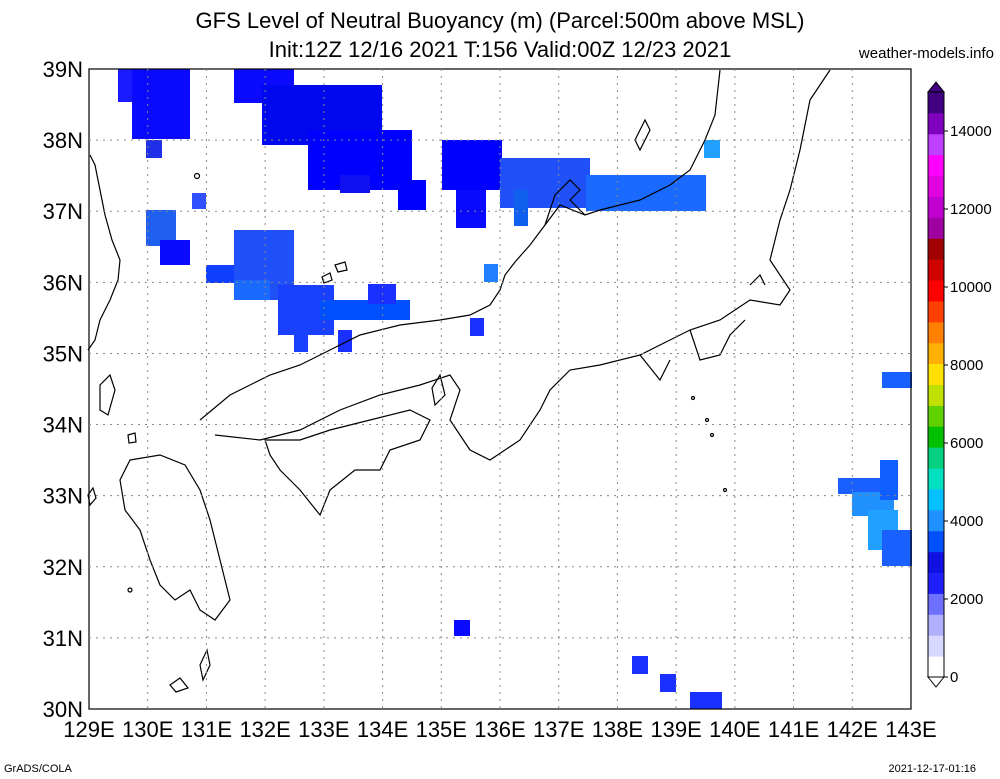 The height and width of the screenshot is (779, 1000). I want to click on lon-label: 136E, so click(499, 729).